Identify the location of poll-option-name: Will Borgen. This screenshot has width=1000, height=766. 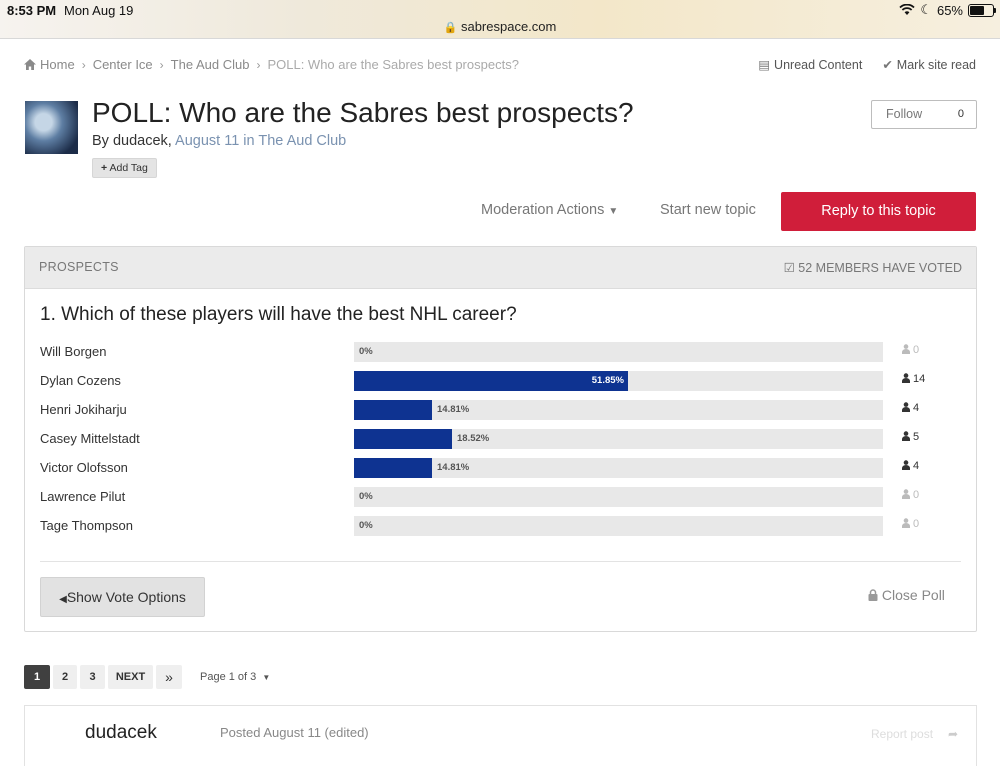
(73, 351).